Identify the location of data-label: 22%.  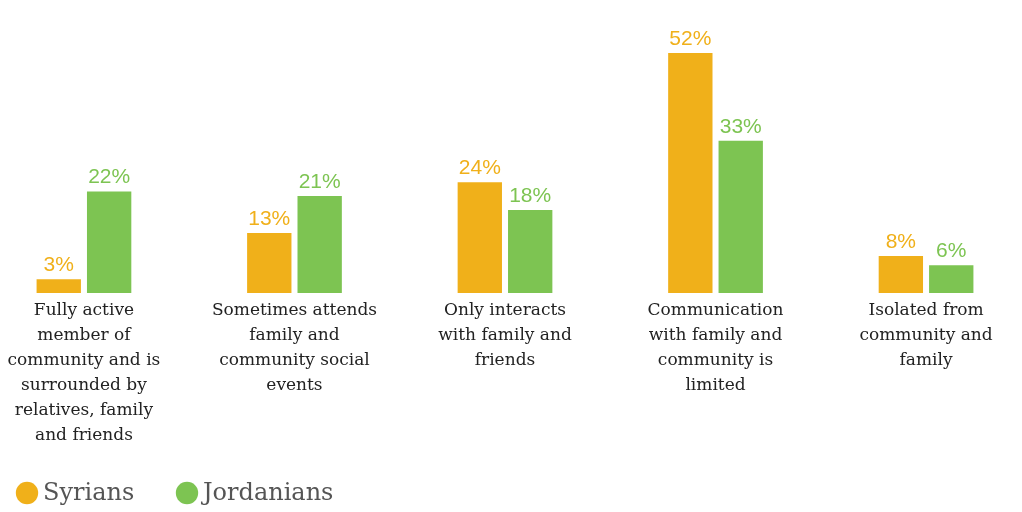
(109, 176).